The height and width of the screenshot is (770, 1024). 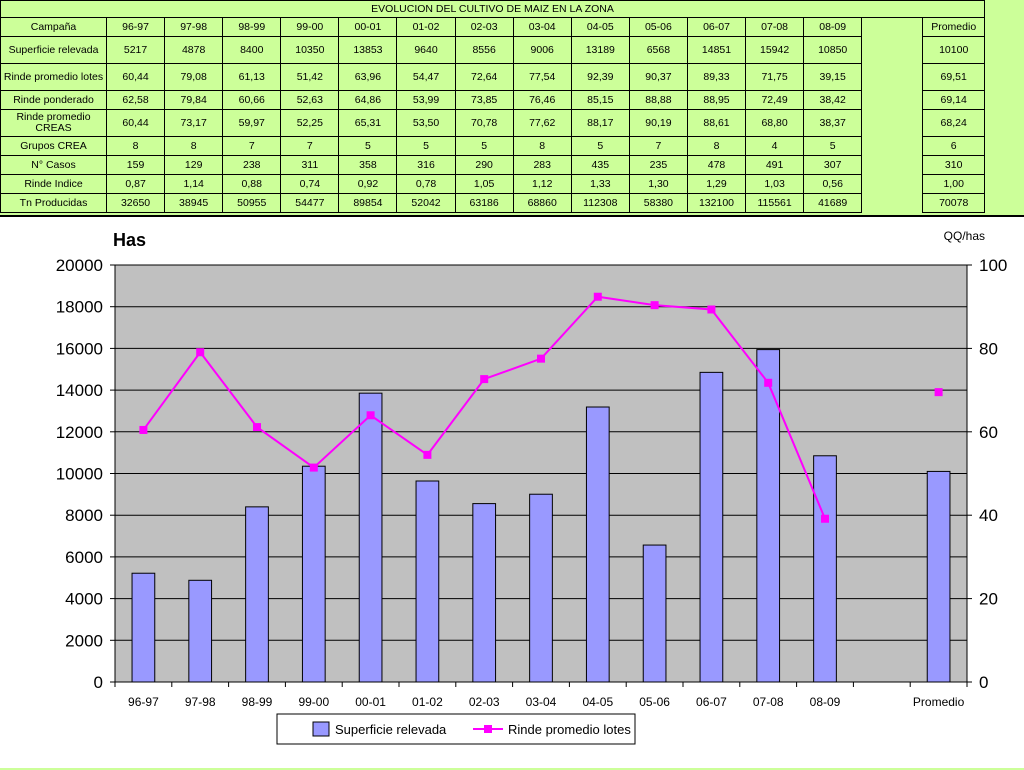 What do you see at coordinates (600, 77) in the screenshot?
I see `table-cell: 92,39` at bounding box center [600, 77].